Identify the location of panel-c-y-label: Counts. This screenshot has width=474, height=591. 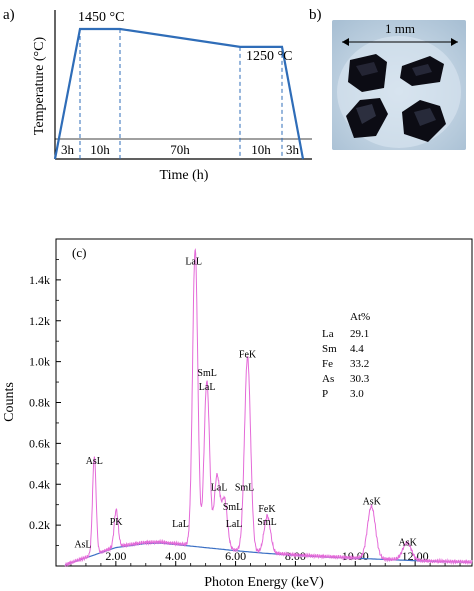
(9, 402).